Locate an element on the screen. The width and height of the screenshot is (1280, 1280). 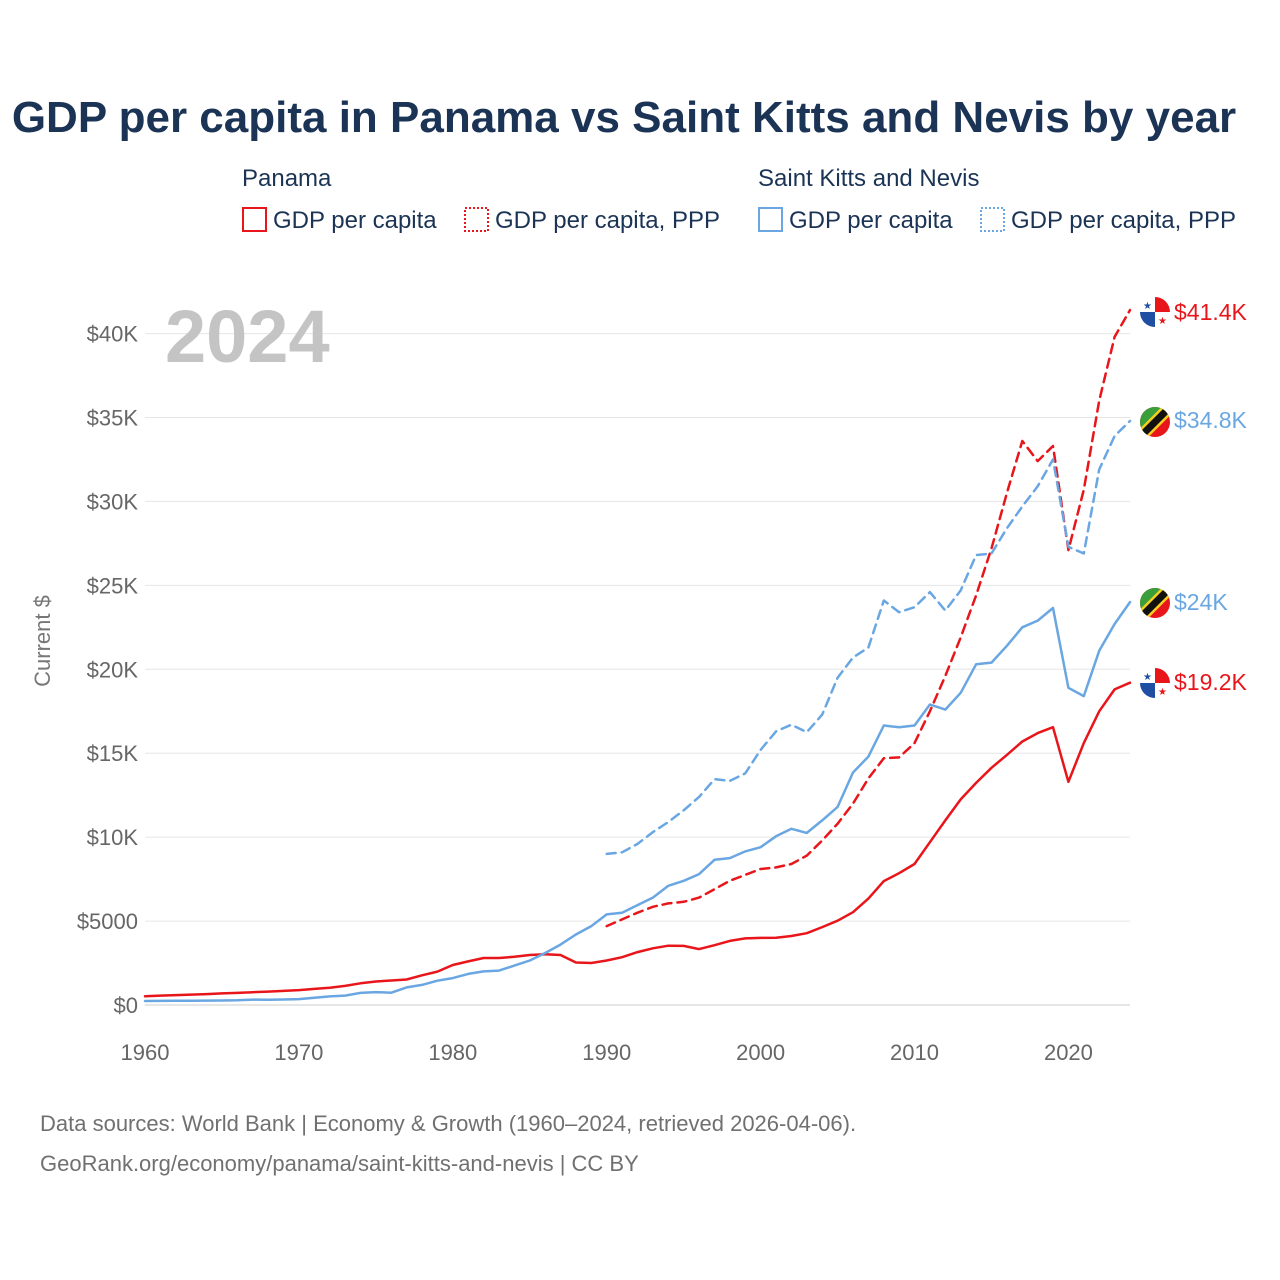
x-tick-label: 2000 is located at coordinates (760, 1052).